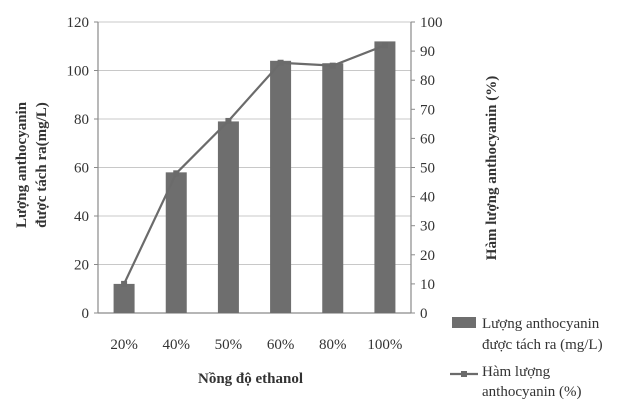 The image size is (637, 403). What do you see at coordinates (229, 345) in the screenshot?
I see `x-tick-label: 50%` at bounding box center [229, 345].